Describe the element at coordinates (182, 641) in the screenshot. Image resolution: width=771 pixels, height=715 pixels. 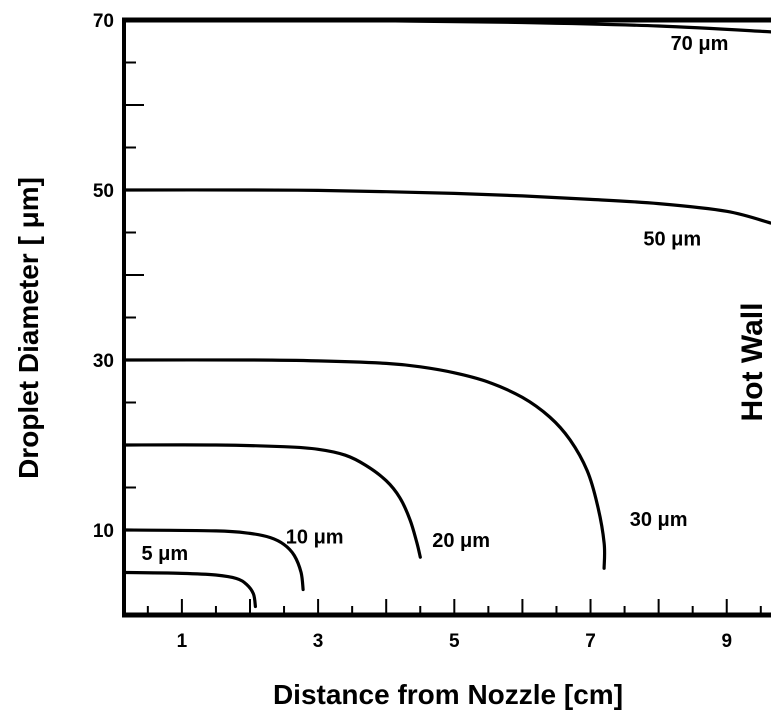
I see `x-tick-label: 1` at that location.